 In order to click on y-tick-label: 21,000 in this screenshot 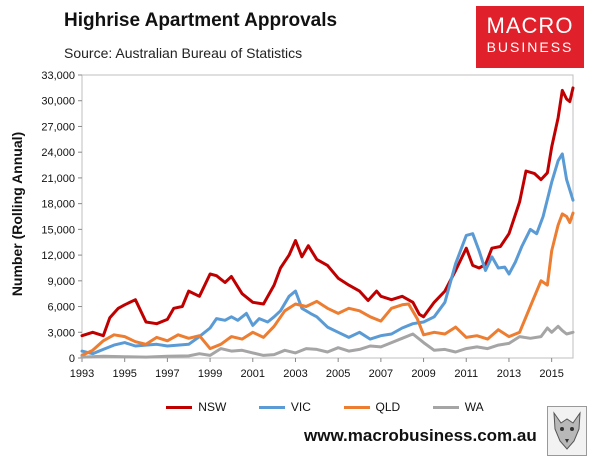, I will do `click(58, 179)`.